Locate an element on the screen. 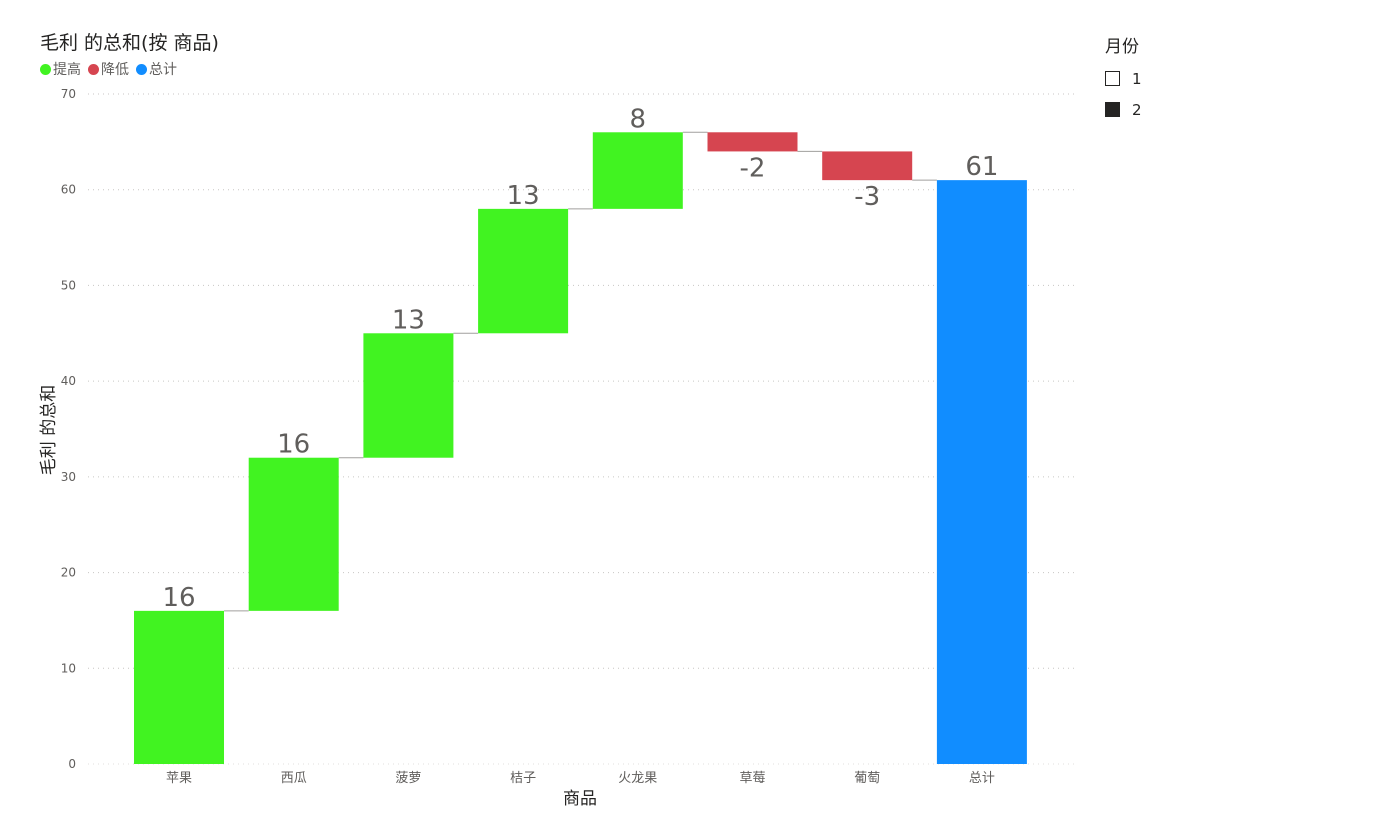 The image size is (1394, 827). legend-total-label: 总计 is located at coordinates (163, 70).